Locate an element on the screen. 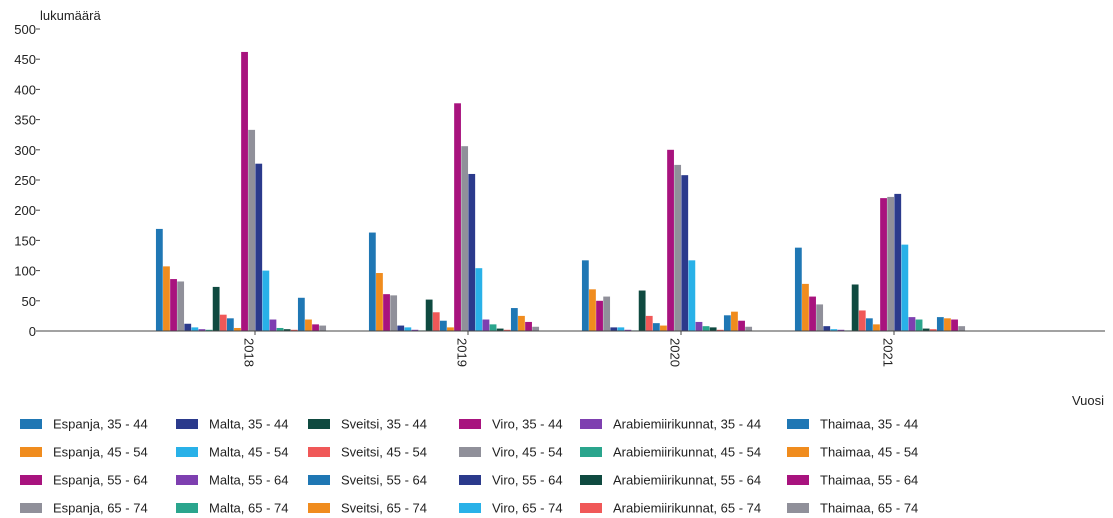 The width and height of the screenshot is (1113, 518). legend-label: Arabiemiirikunnat, 35 - 44 is located at coordinates (687, 424).